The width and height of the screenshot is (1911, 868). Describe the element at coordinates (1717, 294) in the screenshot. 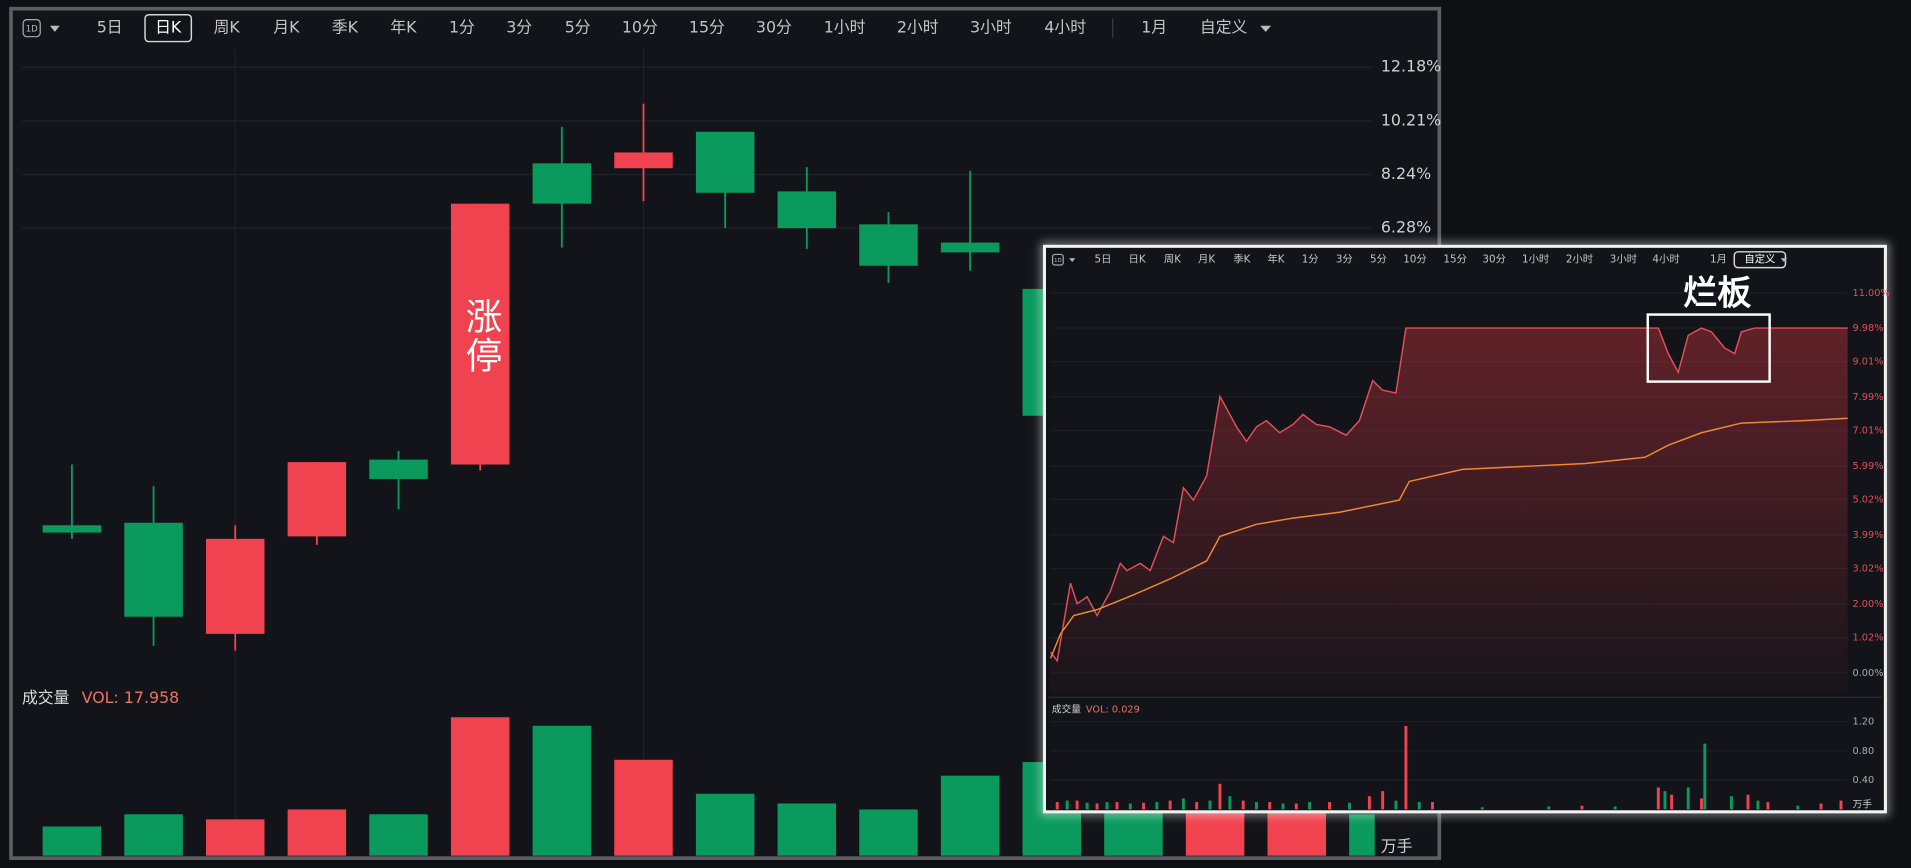

I see `annotation: 烂板` at that location.